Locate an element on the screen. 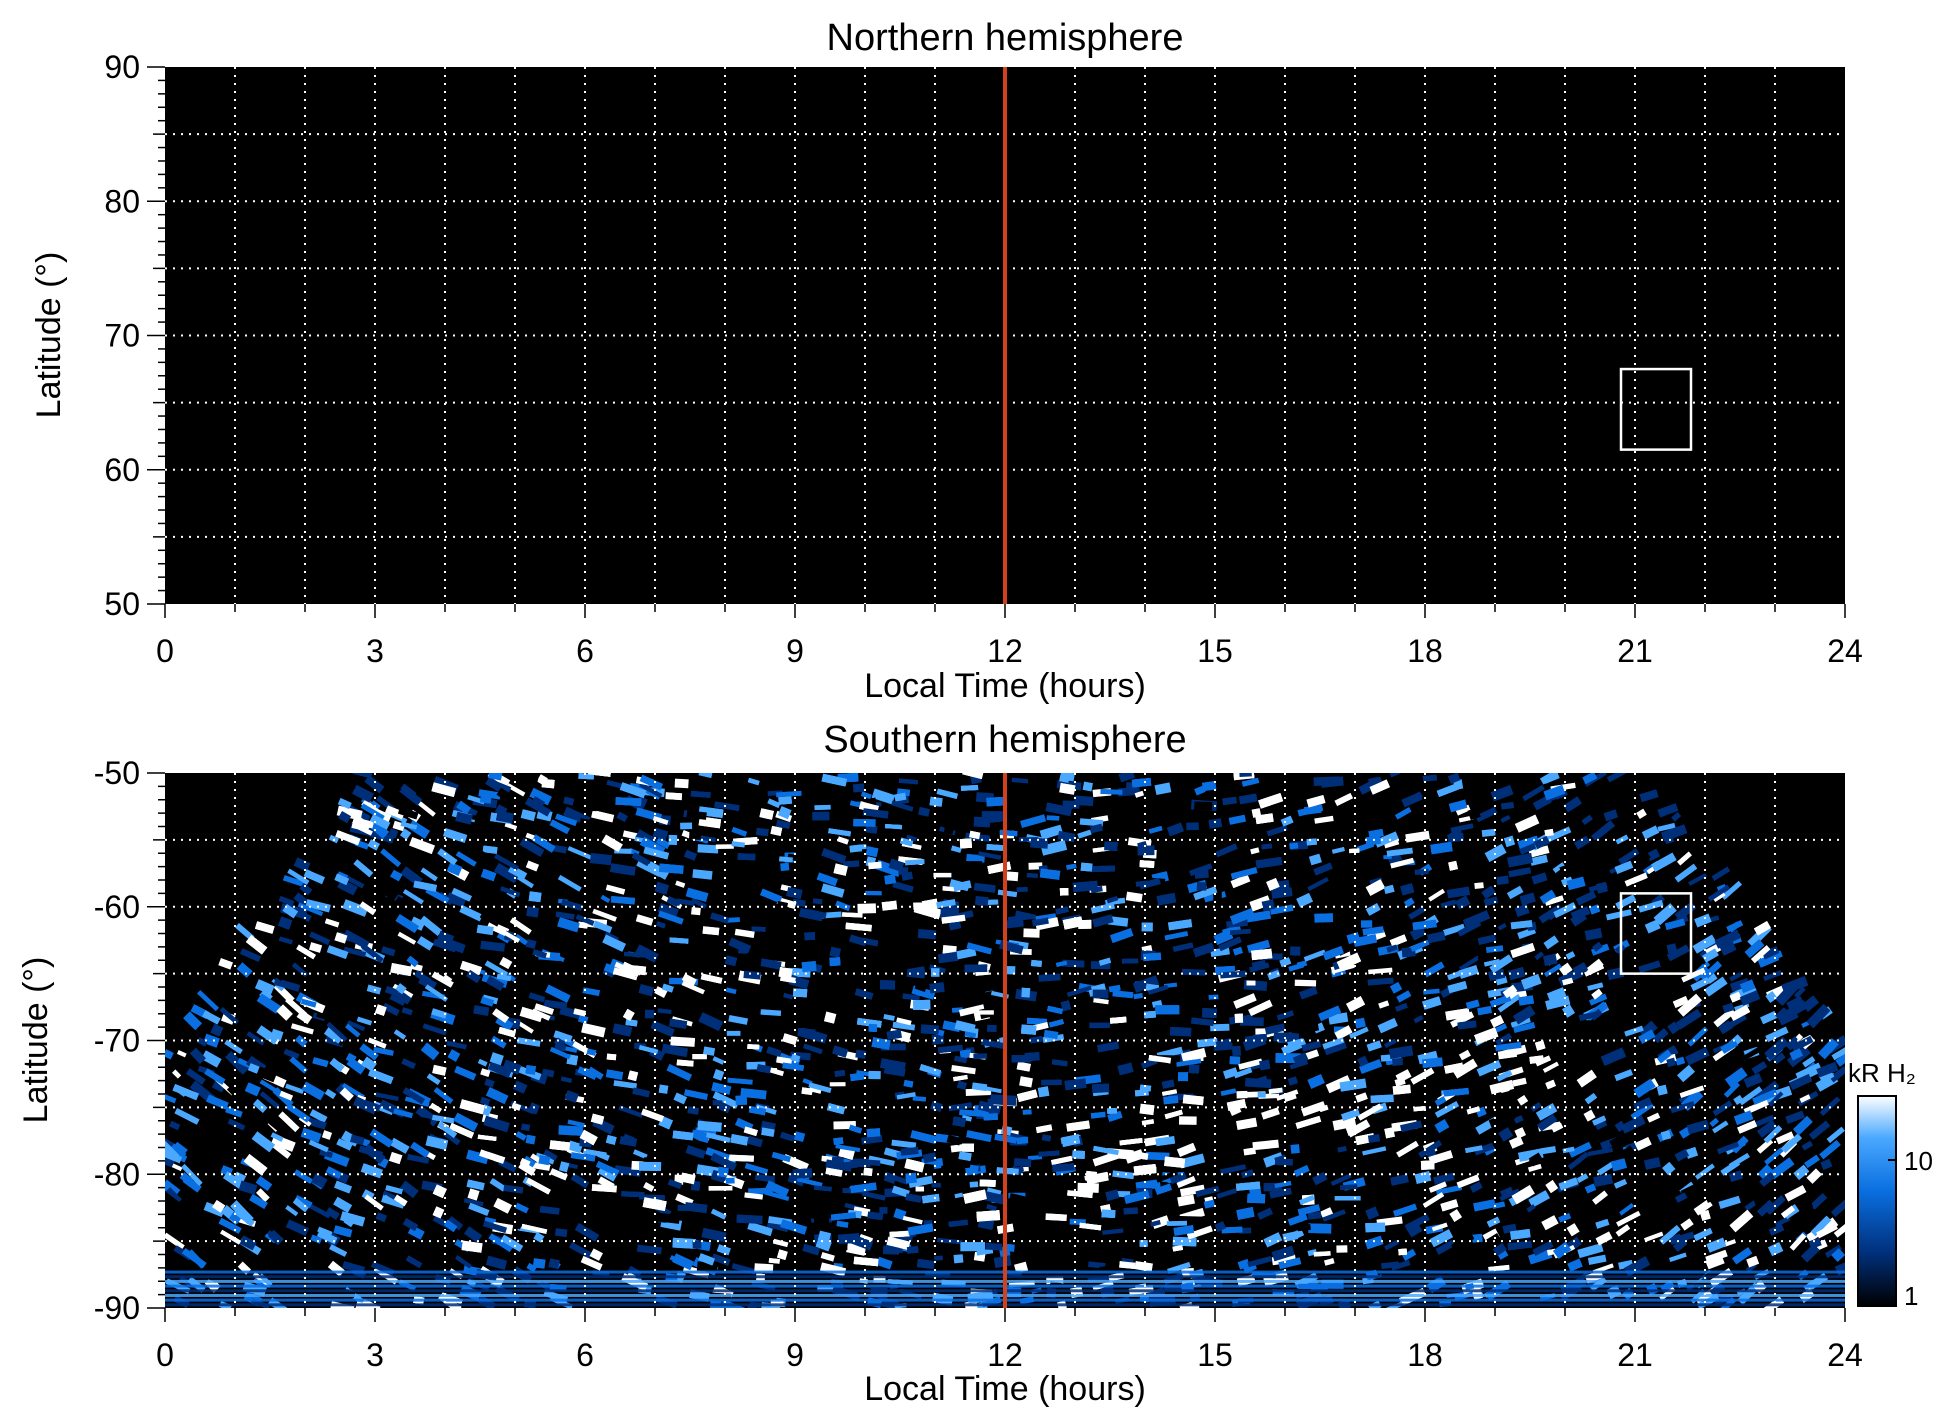 This screenshot has width=1950, height=1423. x-tick-label: 12 is located at coordinates (1005, 651).